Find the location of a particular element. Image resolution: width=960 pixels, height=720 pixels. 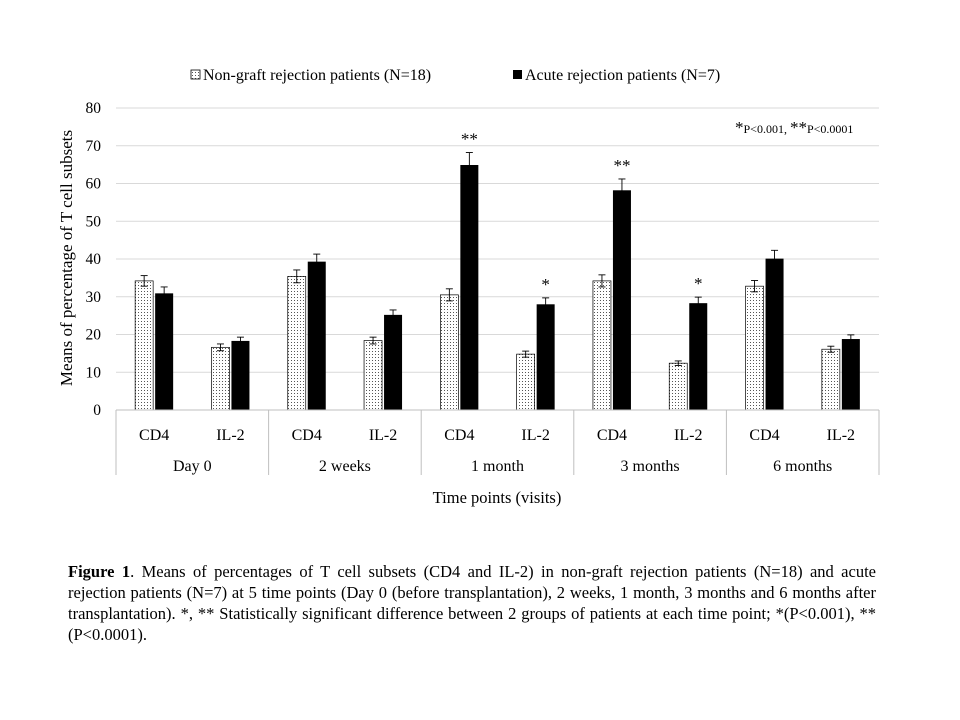

significance-note: *P<0.001, **P<0.0001 is located at coordinates (794, 127).